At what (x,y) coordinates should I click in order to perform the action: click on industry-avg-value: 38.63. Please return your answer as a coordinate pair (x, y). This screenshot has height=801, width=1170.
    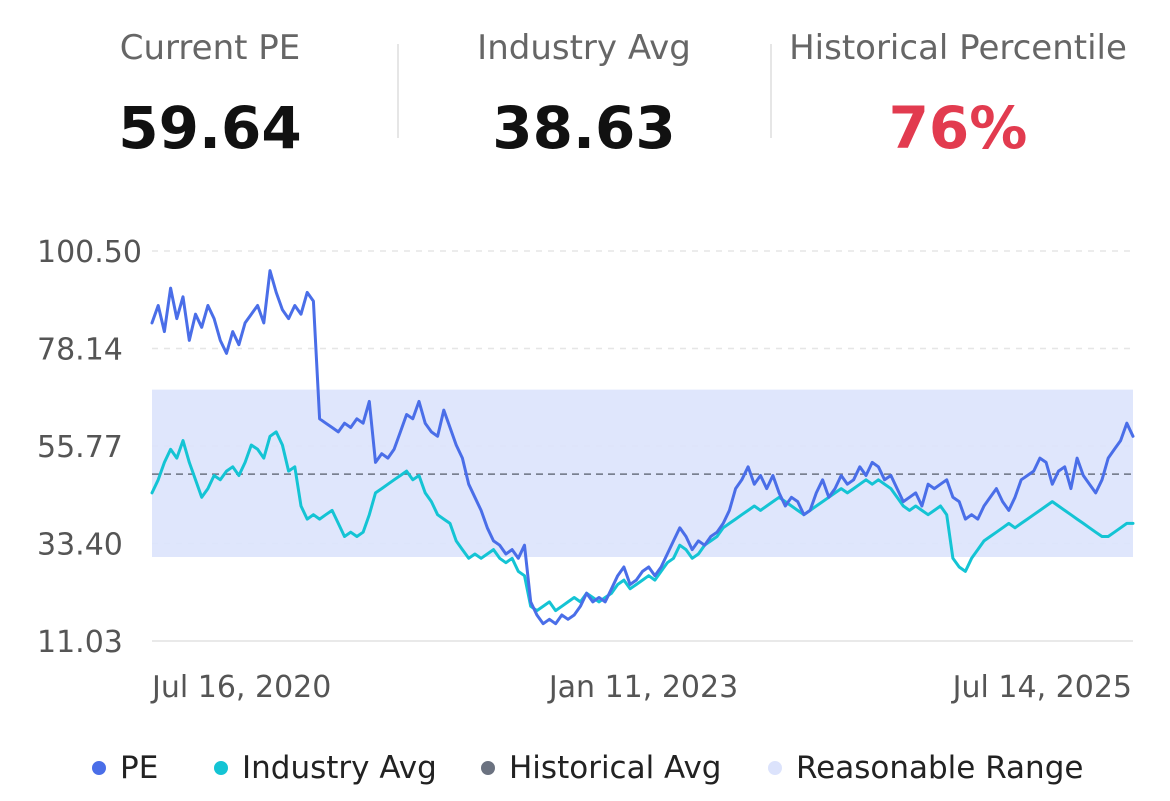
    Looking at the image, I should click on (584, 128).